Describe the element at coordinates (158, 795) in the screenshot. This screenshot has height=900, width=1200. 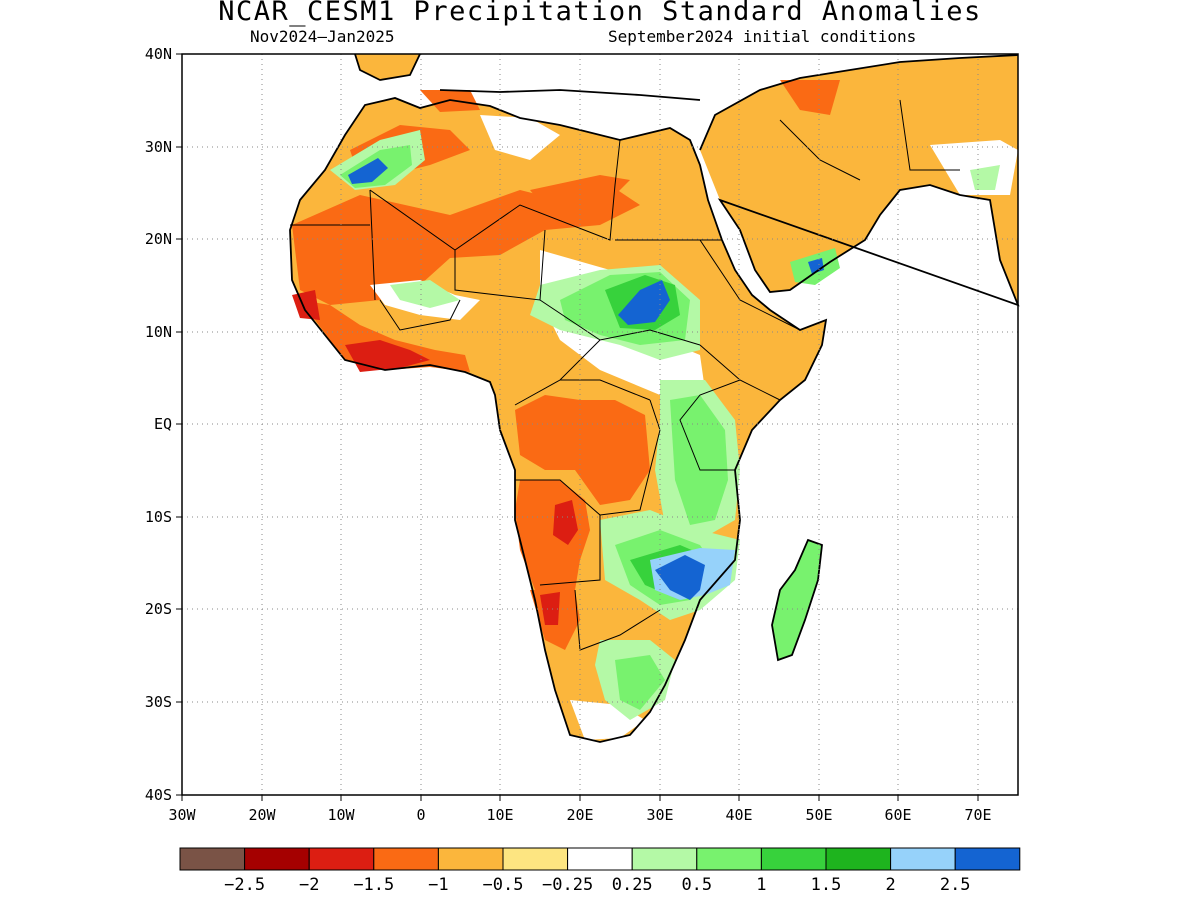
I see `lat-label: 40S` at that location.